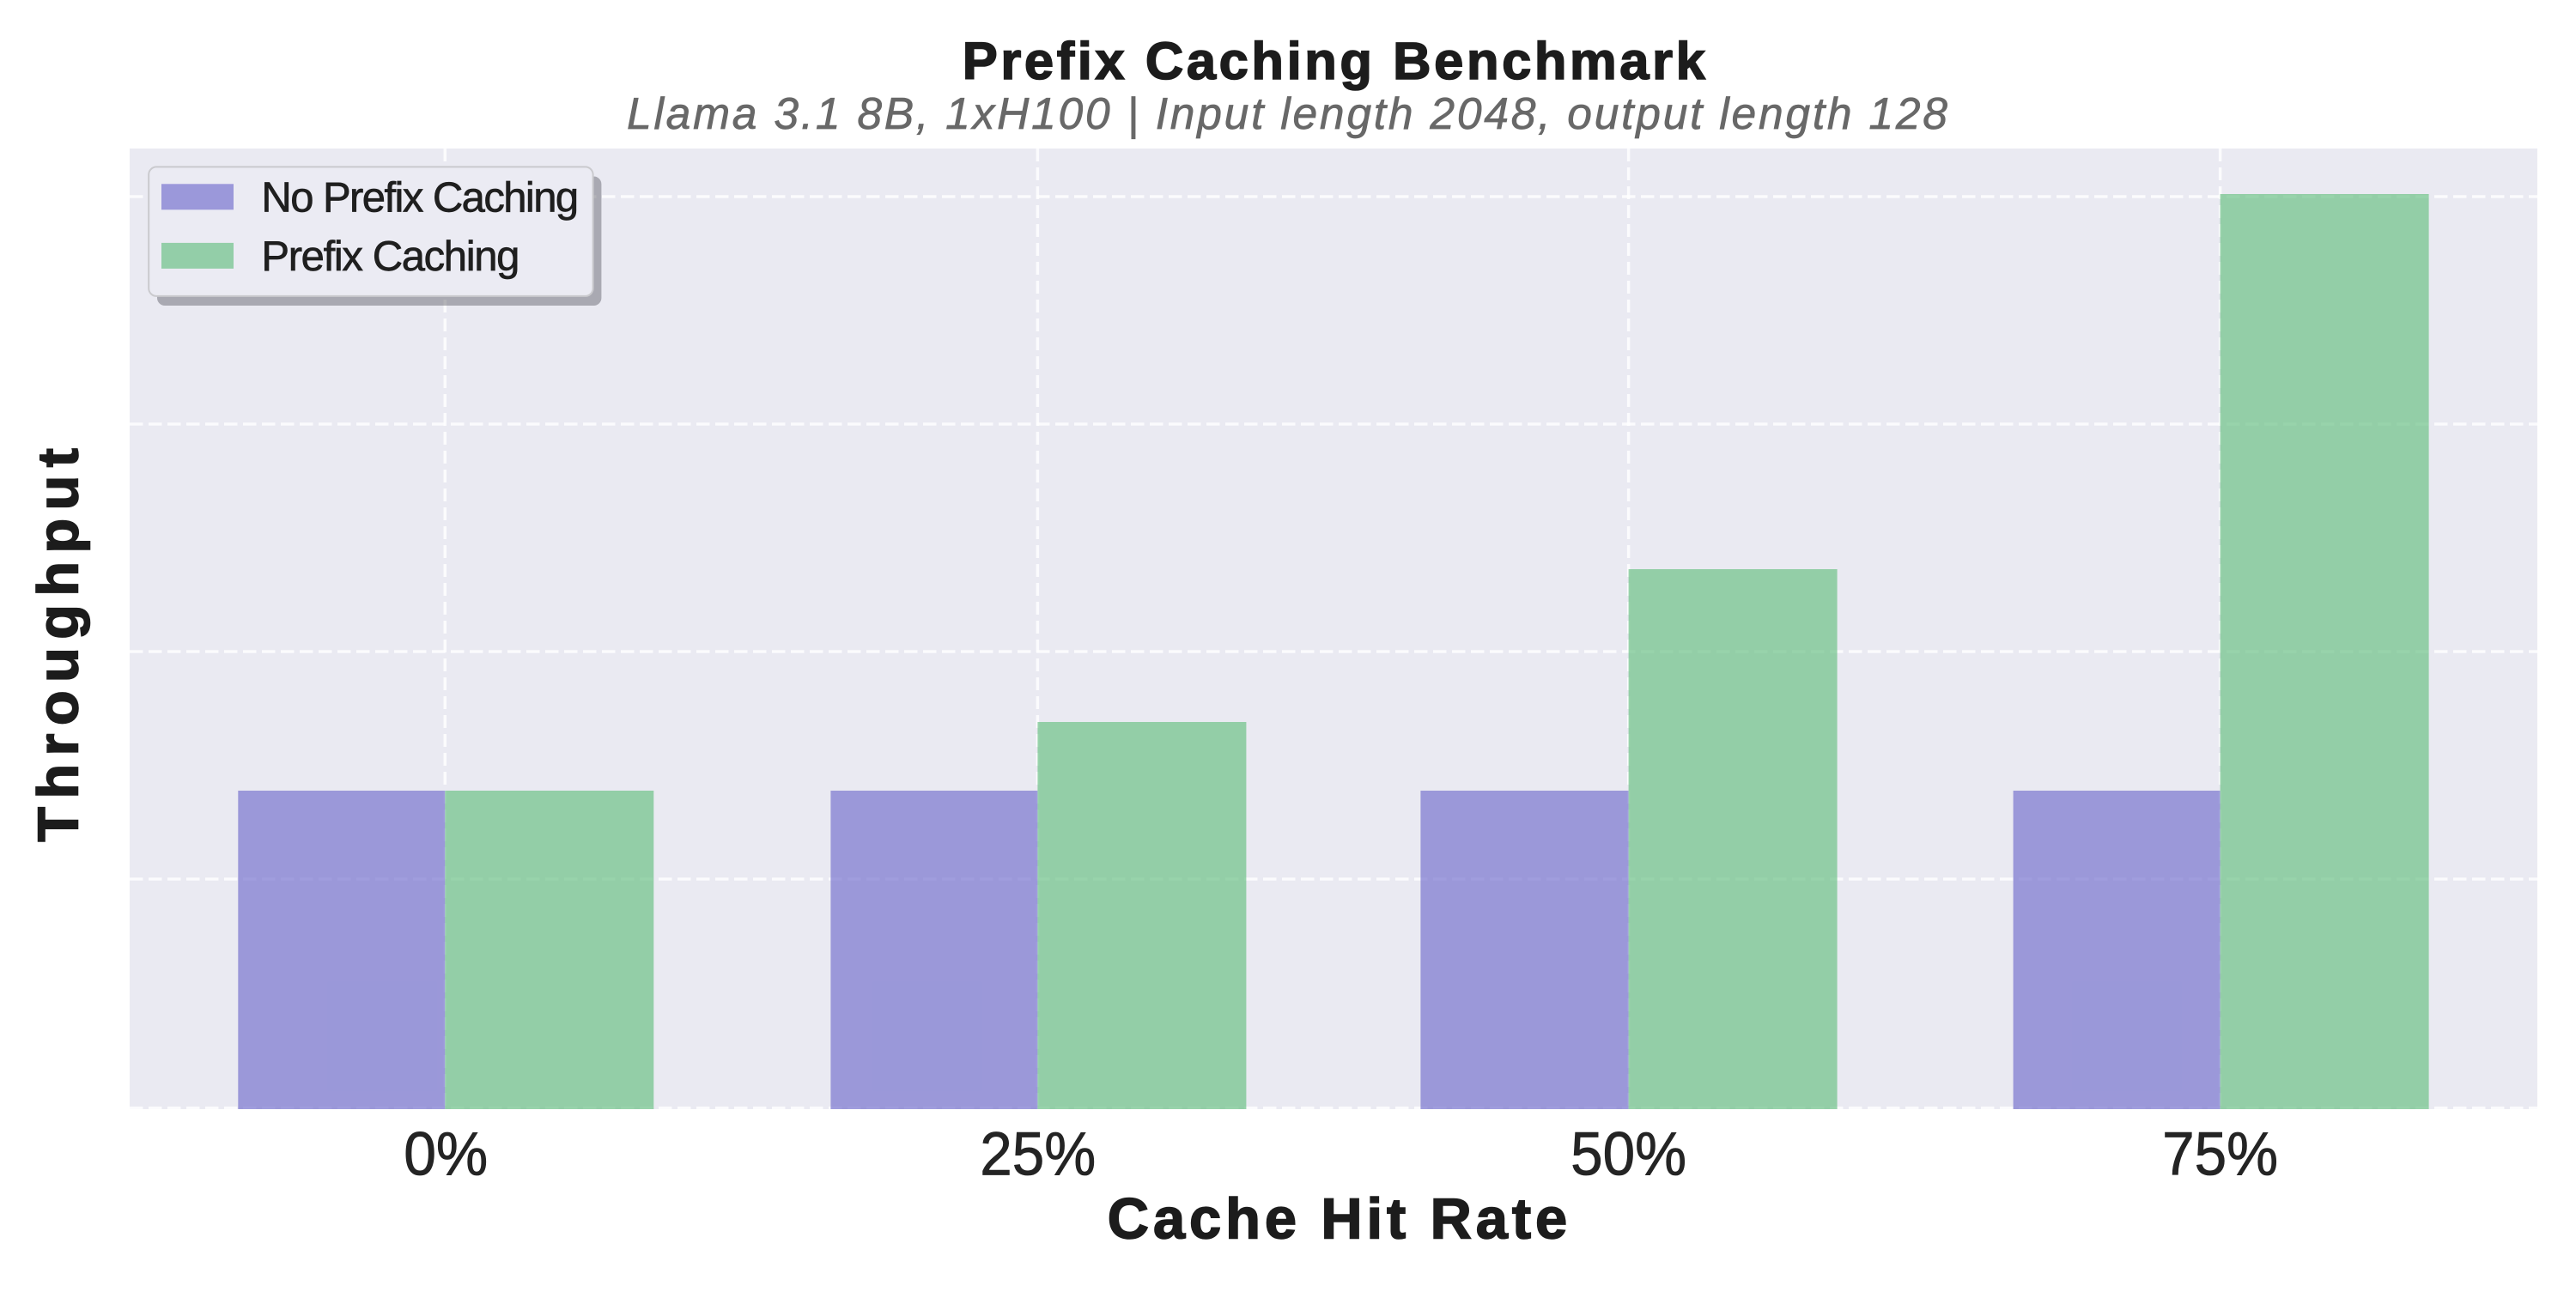 Image resolution: width=2576 pixels, height=1292 pixels. I want to click on svg-text: Cache Hit Rate, so click(1338, 1219).